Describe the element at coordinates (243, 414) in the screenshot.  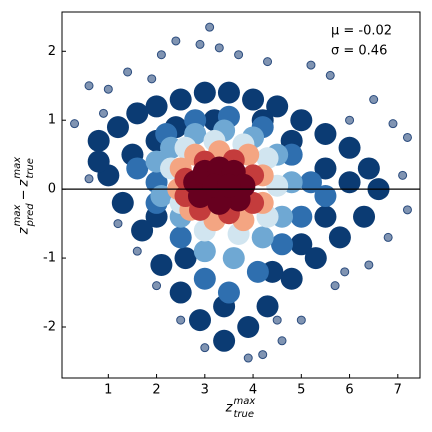
I see `subscript: true` at that location.